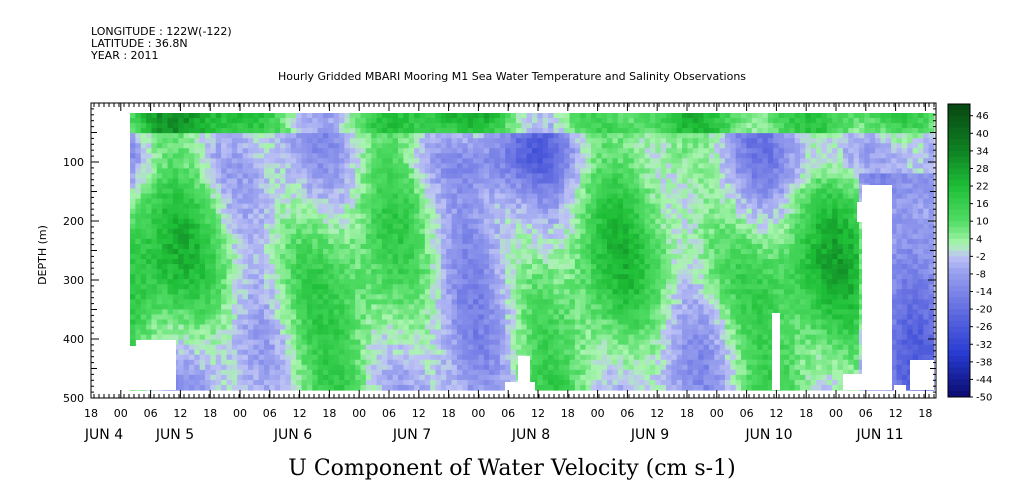 The width and height of the screenshot is (1009, 504). What do you see at coordinates (411, 435) in the screenshot?
I see `x-day-label: JUN 7` at bounding box center [411, 435].